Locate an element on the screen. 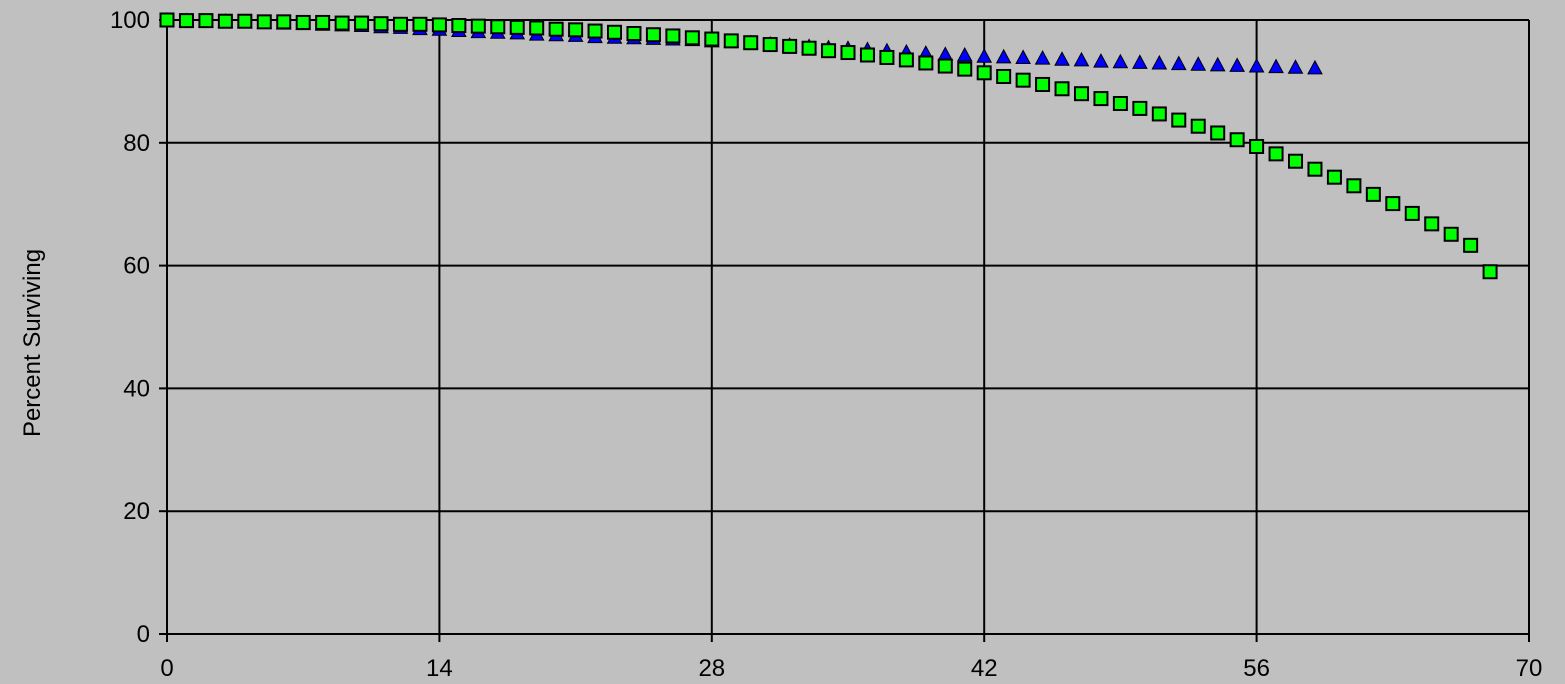 The height and width of the screenshot is (684, 1565). y-axis-title: Percent Surviving is located at coordinates (32, 343).